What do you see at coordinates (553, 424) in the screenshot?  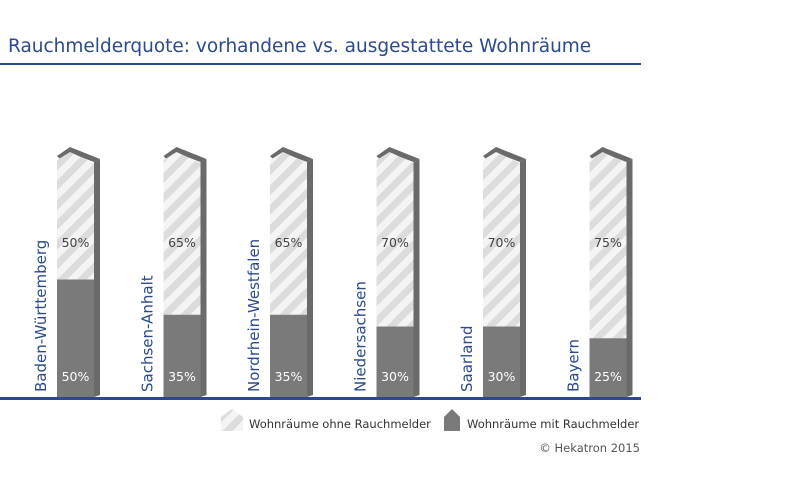 I see `legend-label-mit: Wohnräume mit Rauchmelder` at bounding box center [553, 424].